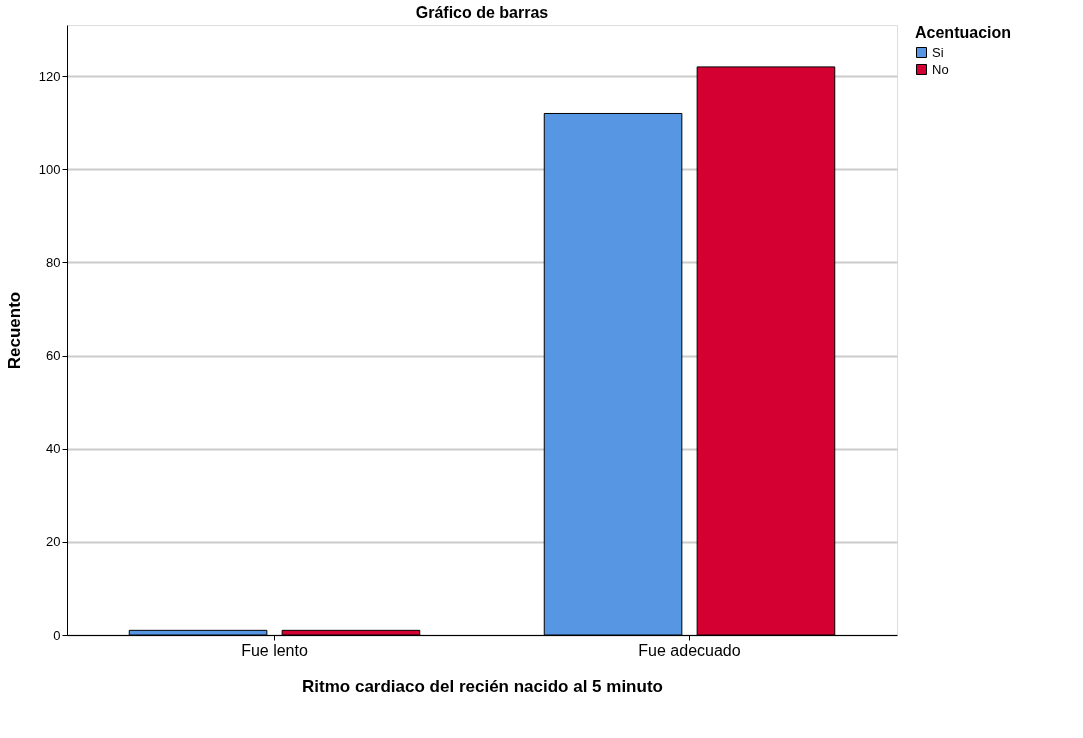 The width and height of the screenshot is (1083, 738). What do you see at coordinates (963, 32) in the screenshot?
I see `legend-title: Acentuacion` at bounding box center [963, 32].